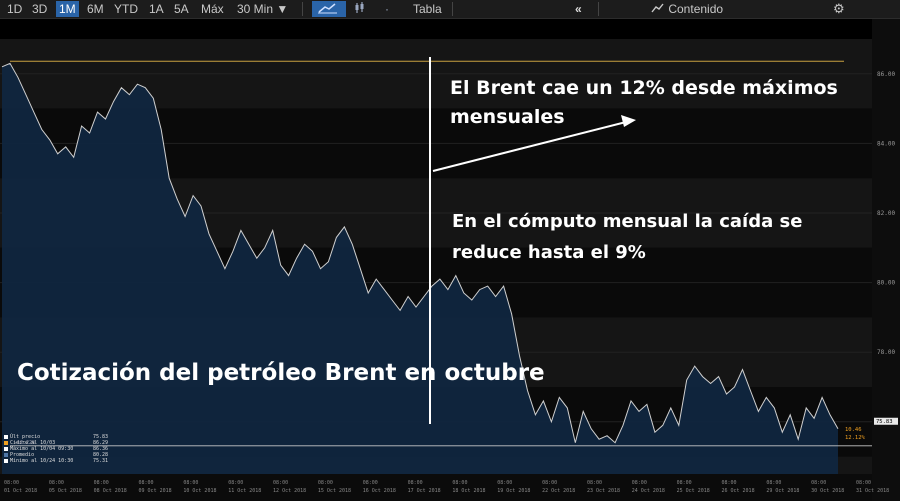 This screenshot has width=900, height=501. Describe the element at coordinates (15, 9) in the screenshot. I see `range-1d-button: 1D` at that location.